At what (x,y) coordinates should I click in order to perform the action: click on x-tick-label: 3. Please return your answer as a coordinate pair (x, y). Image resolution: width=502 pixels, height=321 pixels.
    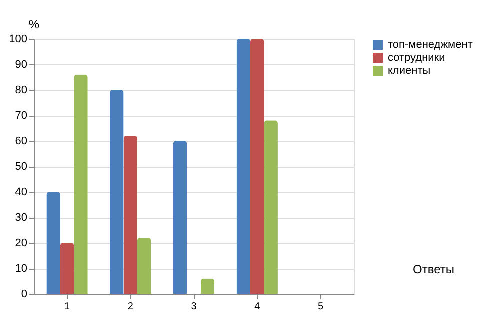
    Looking at the image, I should click on (194, 307).